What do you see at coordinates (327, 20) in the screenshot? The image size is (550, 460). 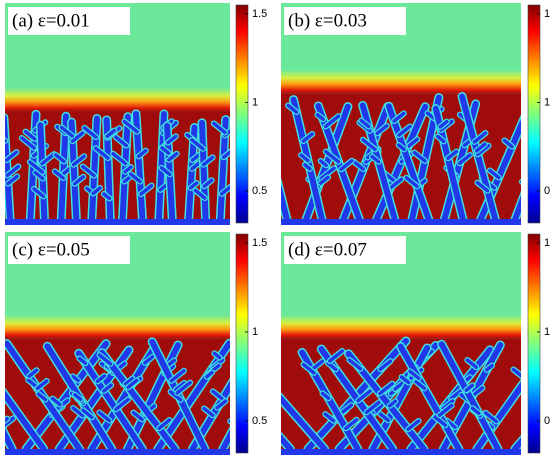 I see `panel-label: (b) ε=0.03` at bounding box center [327, 20].